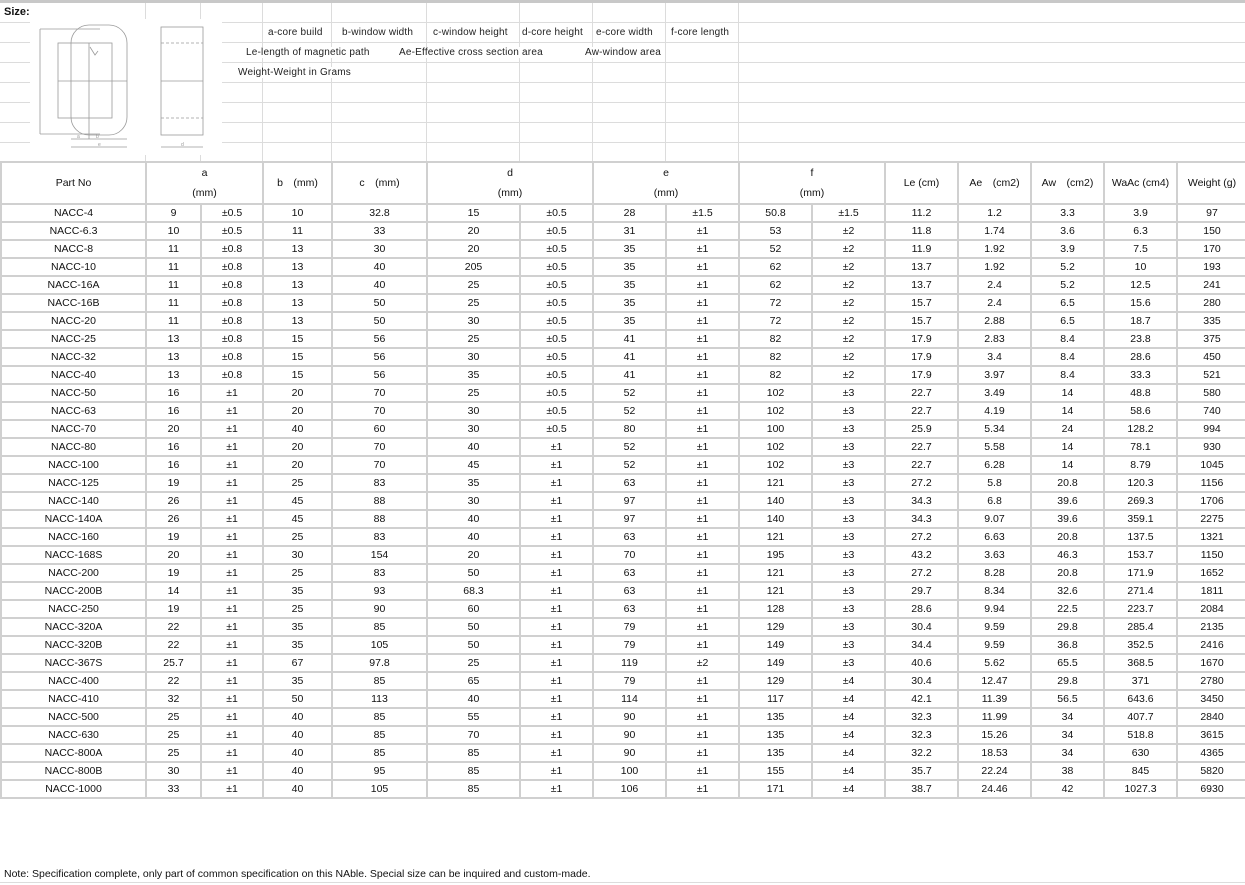  Describe the element at coordinates (629, 627) in the screenshot. I see `cell-e: 79` at that location.